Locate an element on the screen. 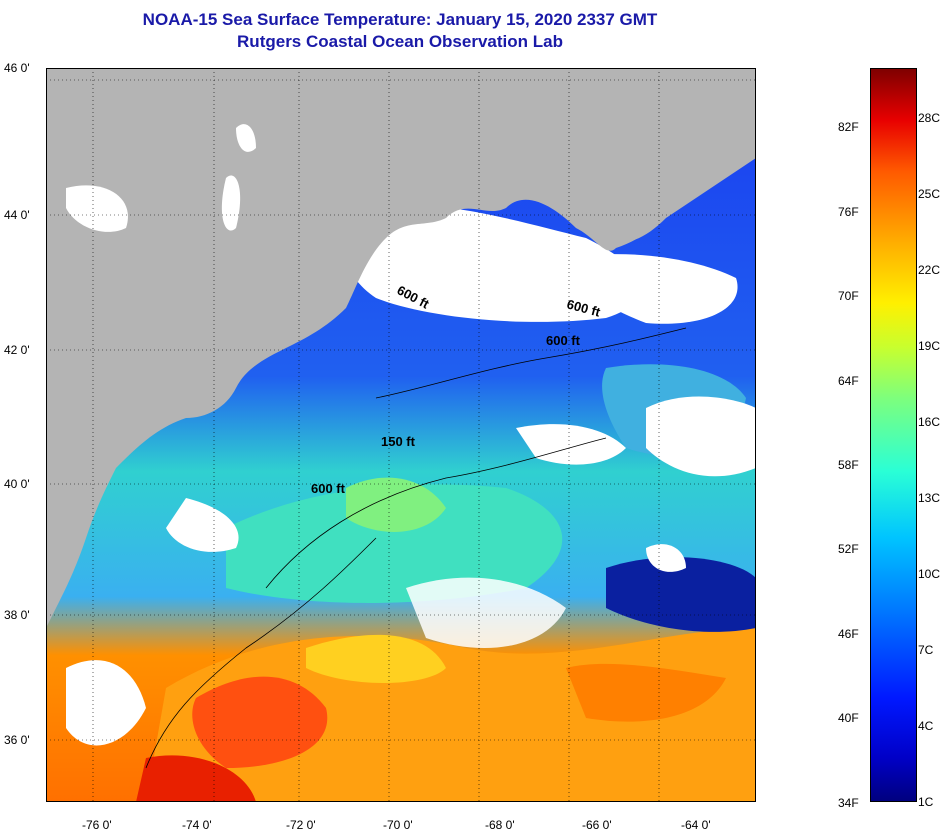  colorbar-f-label: 70F is located at coordinates (848, 296).